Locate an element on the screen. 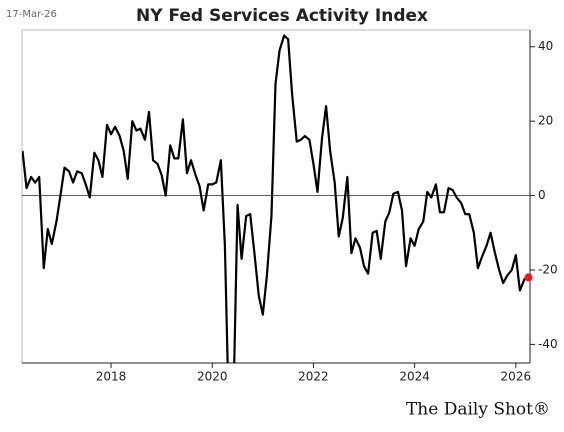 Image resolution: width=564 pixels, height=432 pixels. y-tick-label: -40 is located at coordinates (548, 344).